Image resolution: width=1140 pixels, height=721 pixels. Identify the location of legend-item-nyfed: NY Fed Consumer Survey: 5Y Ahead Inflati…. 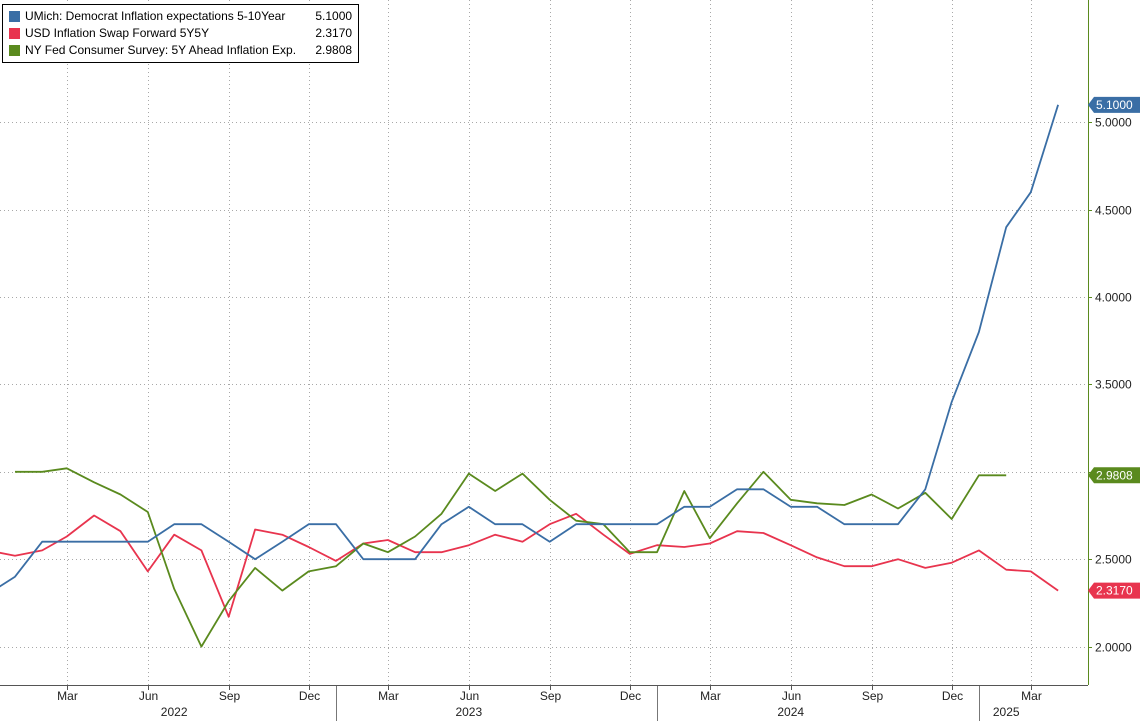
(180, 50).